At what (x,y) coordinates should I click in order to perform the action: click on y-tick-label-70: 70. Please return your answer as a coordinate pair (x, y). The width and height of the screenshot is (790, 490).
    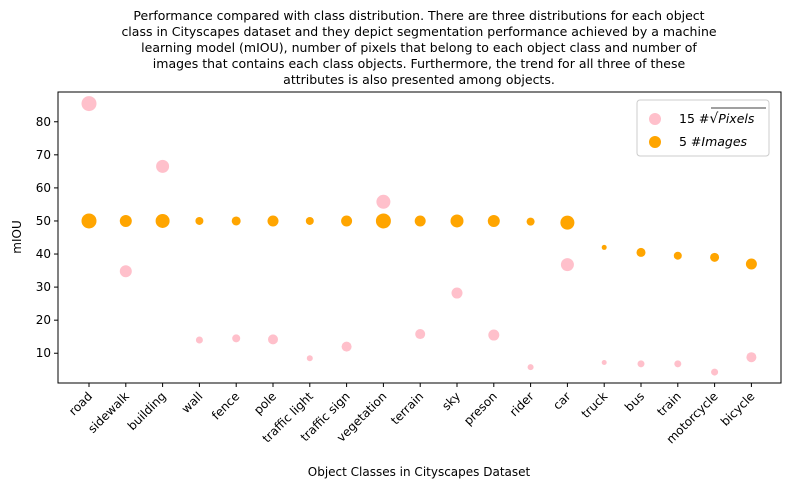
    Looking at the image, I should click on (43, 155).